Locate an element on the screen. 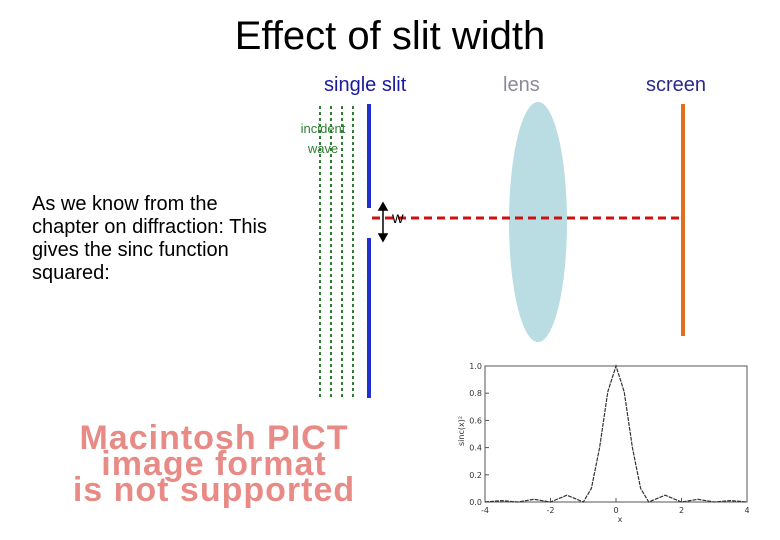 The width and height of the screenshot is (780, 540). y-axis-label: sinc(x)² is located at coordinates (461, 431).